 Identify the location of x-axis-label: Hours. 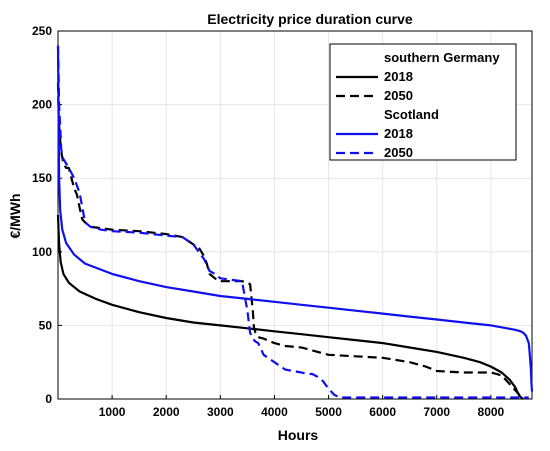
(298, 435).